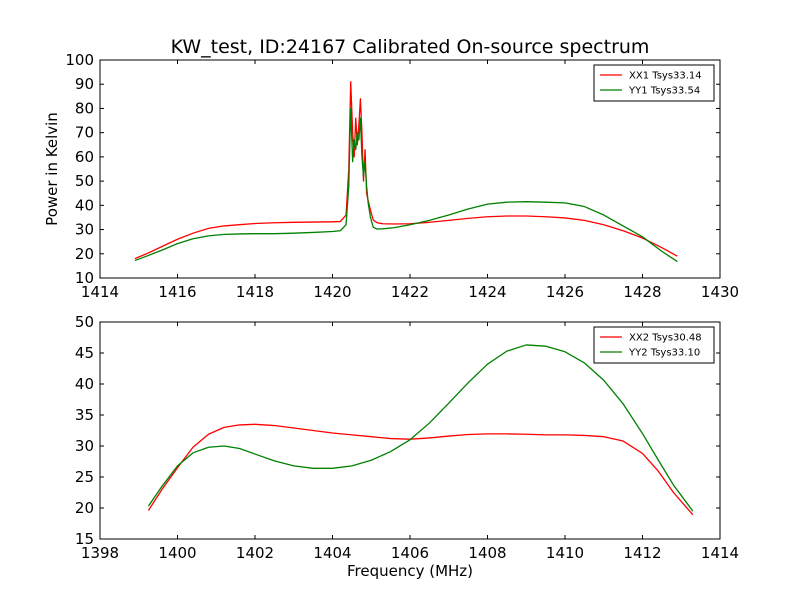 The image size is (800, 600). I want to click on chart1-y-tick-label-6: 70, so click(84, 133).